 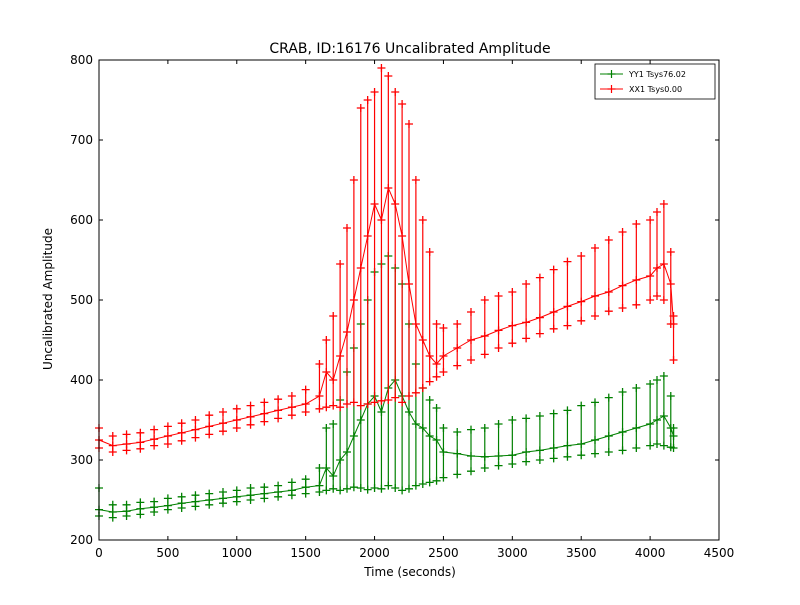 I want to click on x-tick-label: 1000, so click(x=237, y=553).